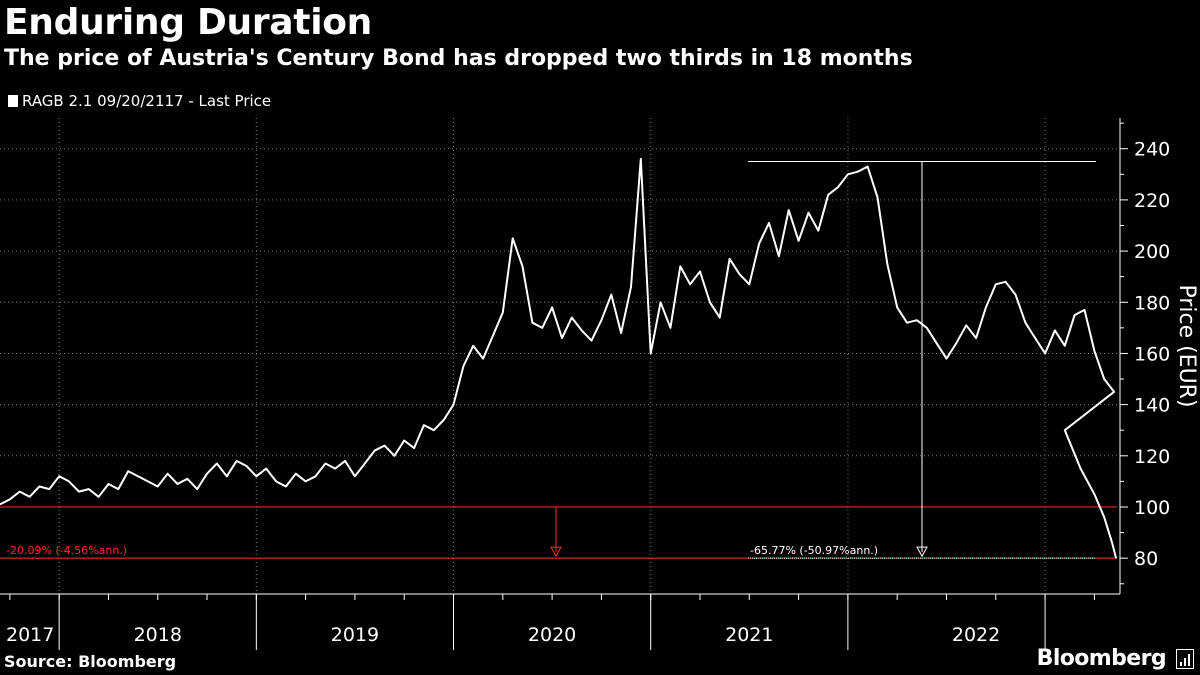 The width and height of the screenshot is (1200, 675). What do you see at coordinates (1152, 252) in the screenshot?
I see `y-tick-label: 200` at bounding box center [1152, 252].